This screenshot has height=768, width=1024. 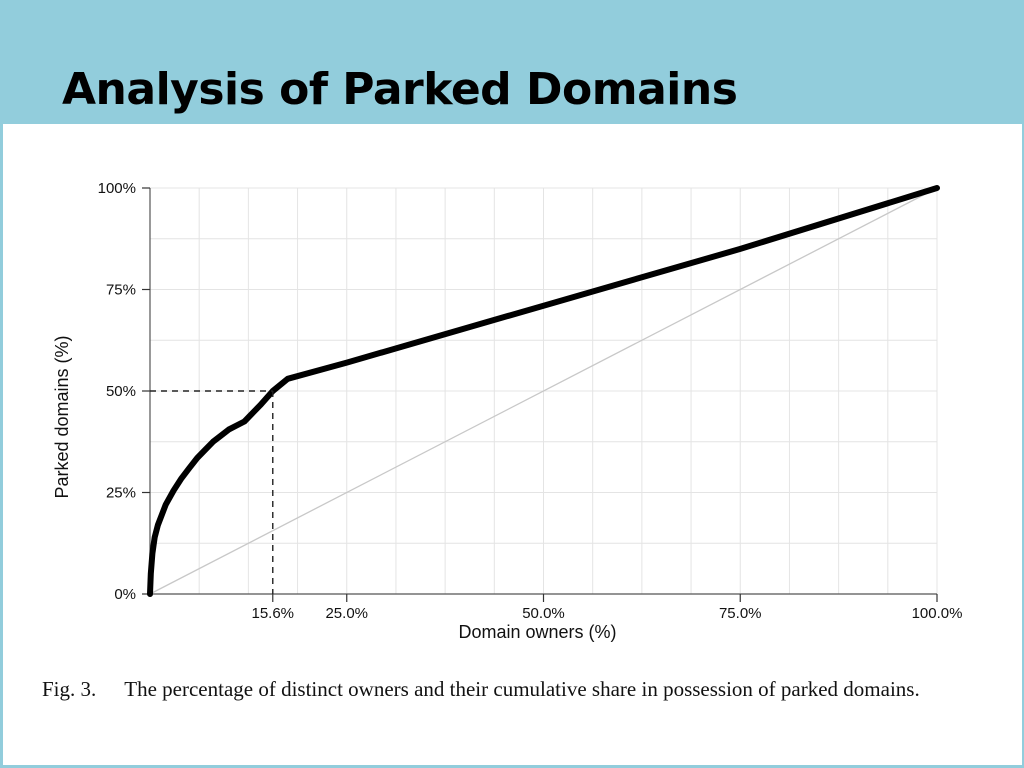 What do you see at coordinates (272, 613) in the screenshot?
I see `x-tick-label: 15.6%` at bounding box center [272, 613].